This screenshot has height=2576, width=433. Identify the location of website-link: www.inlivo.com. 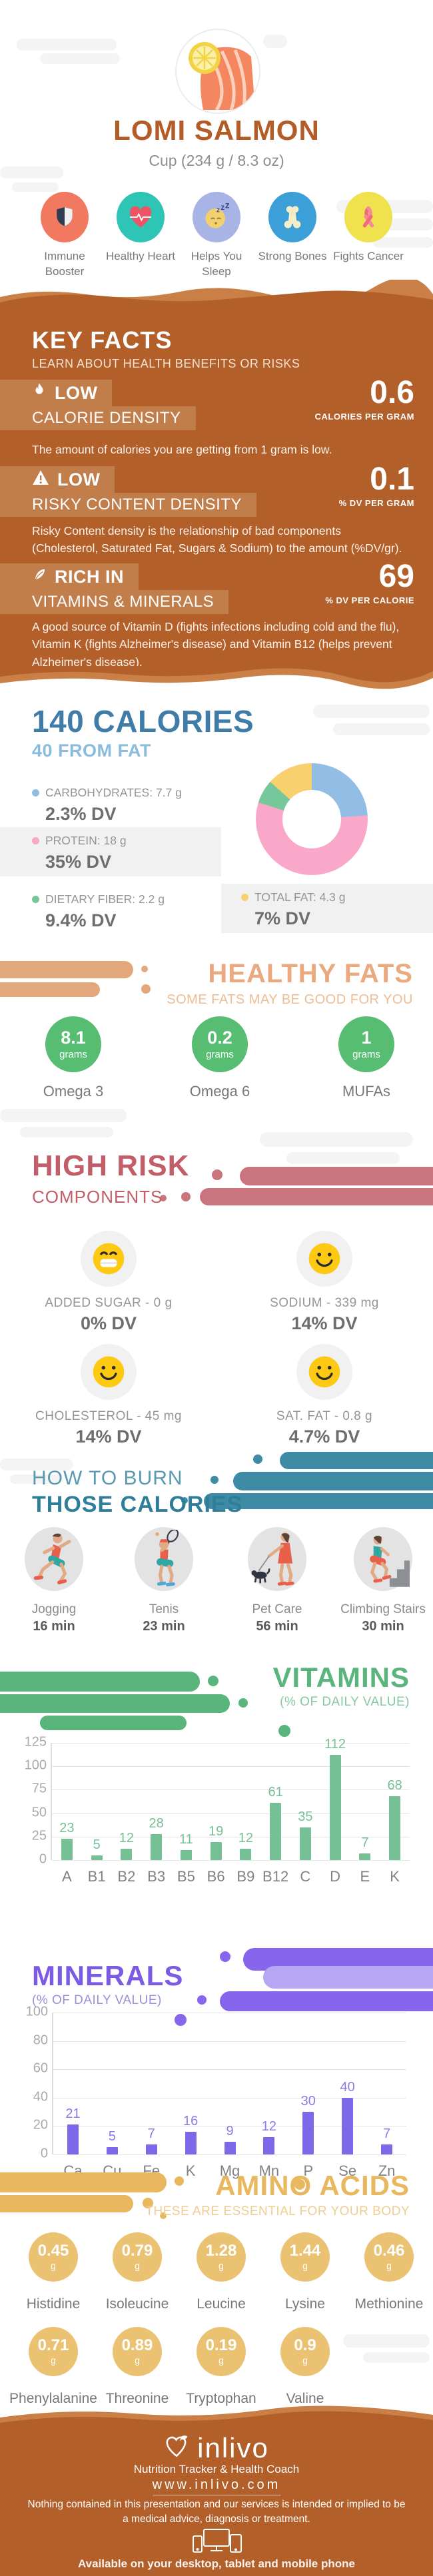
(217, 2486).